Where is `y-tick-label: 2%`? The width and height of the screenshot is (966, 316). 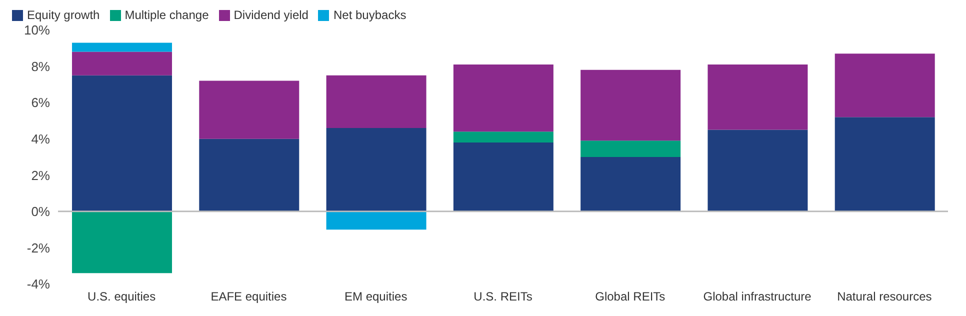 y-tick-label: 2% is located at coordinates (40, 175).